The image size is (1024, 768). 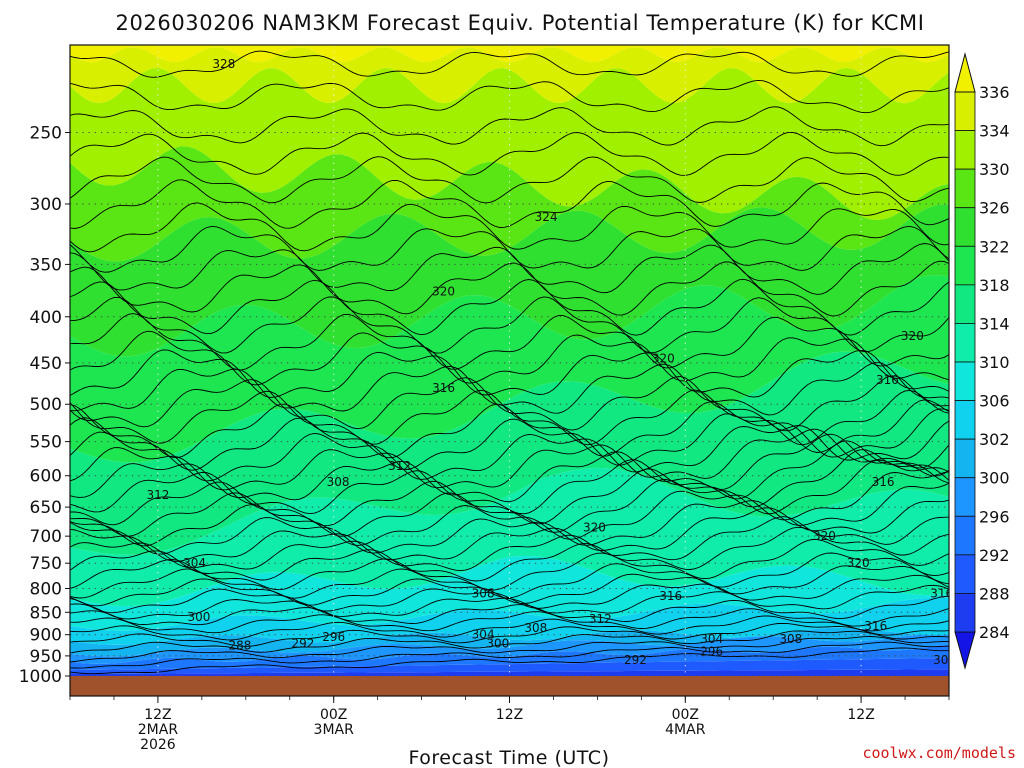 What do you see at coordinates (46, 537) in the screenshot?
I see `y-tick-label: 700` at bounding box center [46, 537].